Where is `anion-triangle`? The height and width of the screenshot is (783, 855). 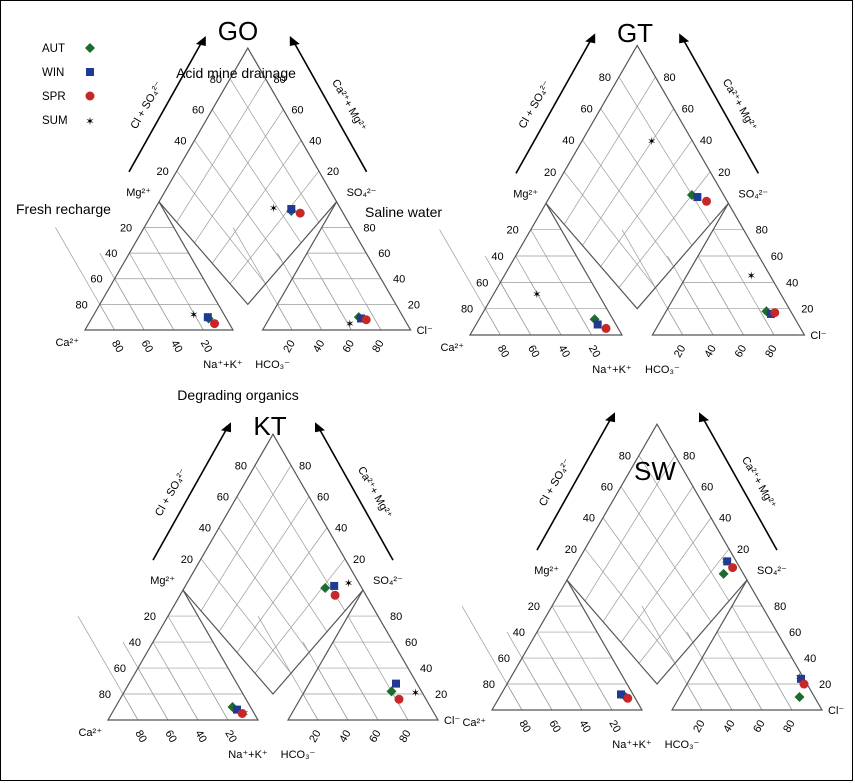
anion-triangle is located at coordinates (728, 269).